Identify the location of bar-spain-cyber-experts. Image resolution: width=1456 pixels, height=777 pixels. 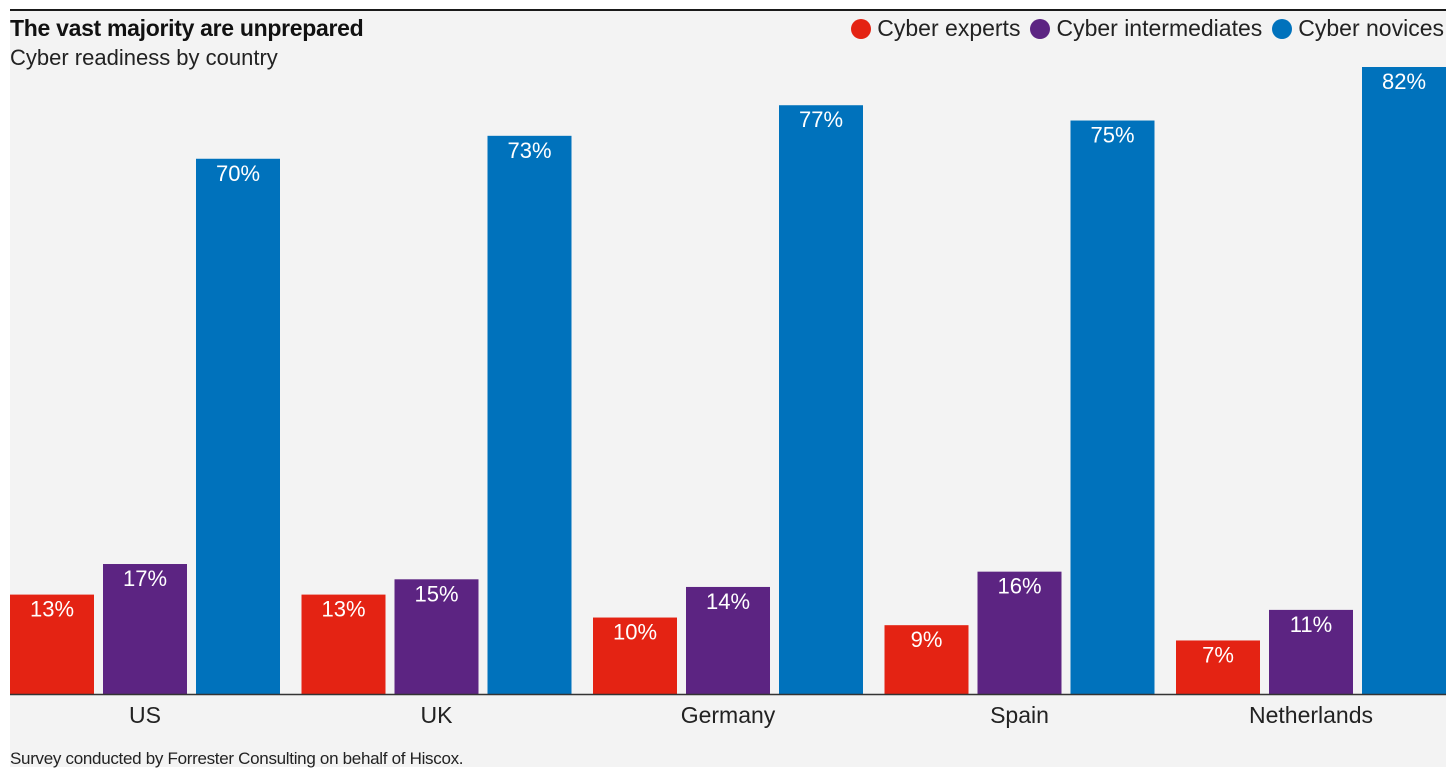
(926, 659).